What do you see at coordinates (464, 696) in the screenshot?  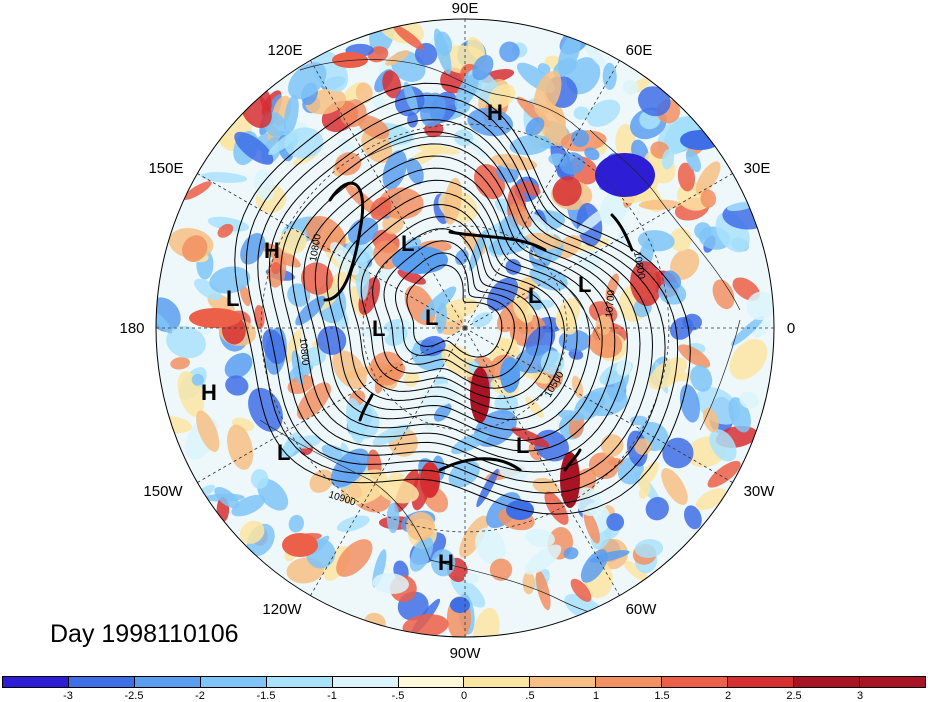 I see `colorbar-tick-labels: -3 -2.5 -2 -1.5 -1 -.5 0 .5 1 1.5 2 2.5 3` at bounding box center [464, 696].